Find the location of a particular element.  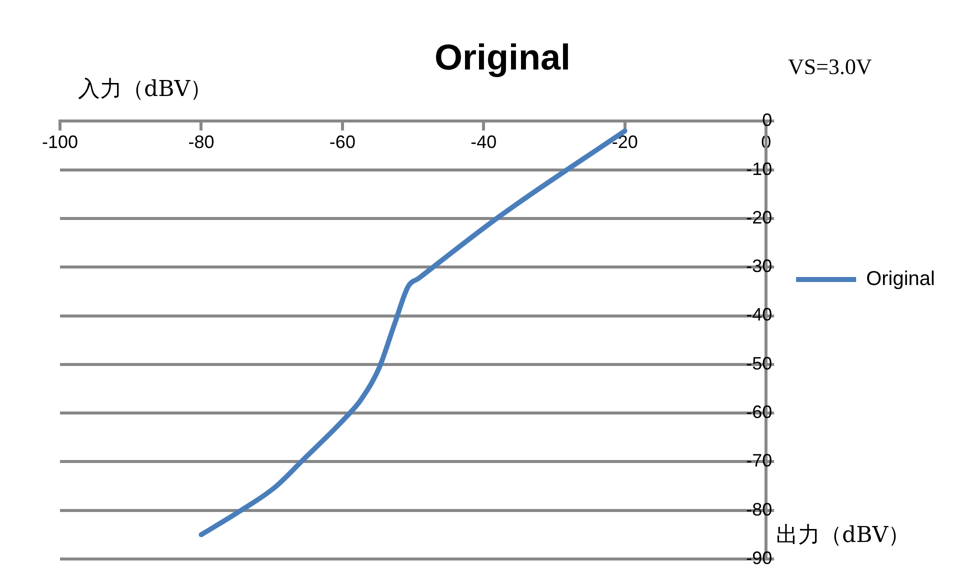

x-tick-label: -40 is located at coordinates (483, 142).